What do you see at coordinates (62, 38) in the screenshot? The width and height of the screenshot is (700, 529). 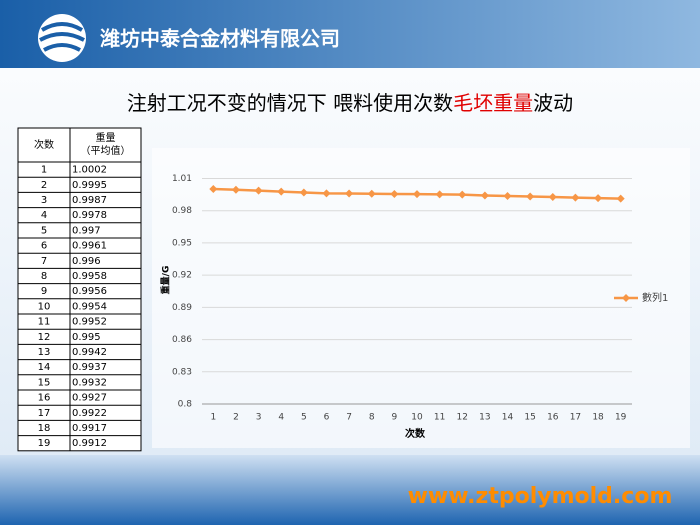 I see `logo` at bounding box center [62, 38].